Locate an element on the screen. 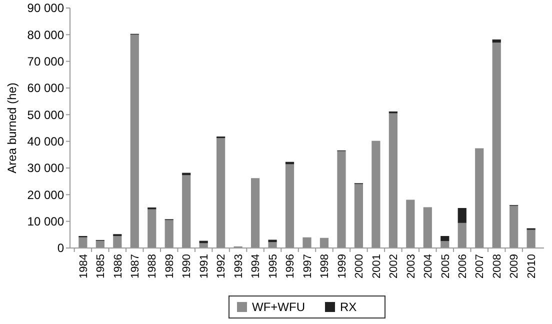 The height and width of the screenshot is (324, 552). x-tick-label: 2001 is located at coordinates (376, 266).